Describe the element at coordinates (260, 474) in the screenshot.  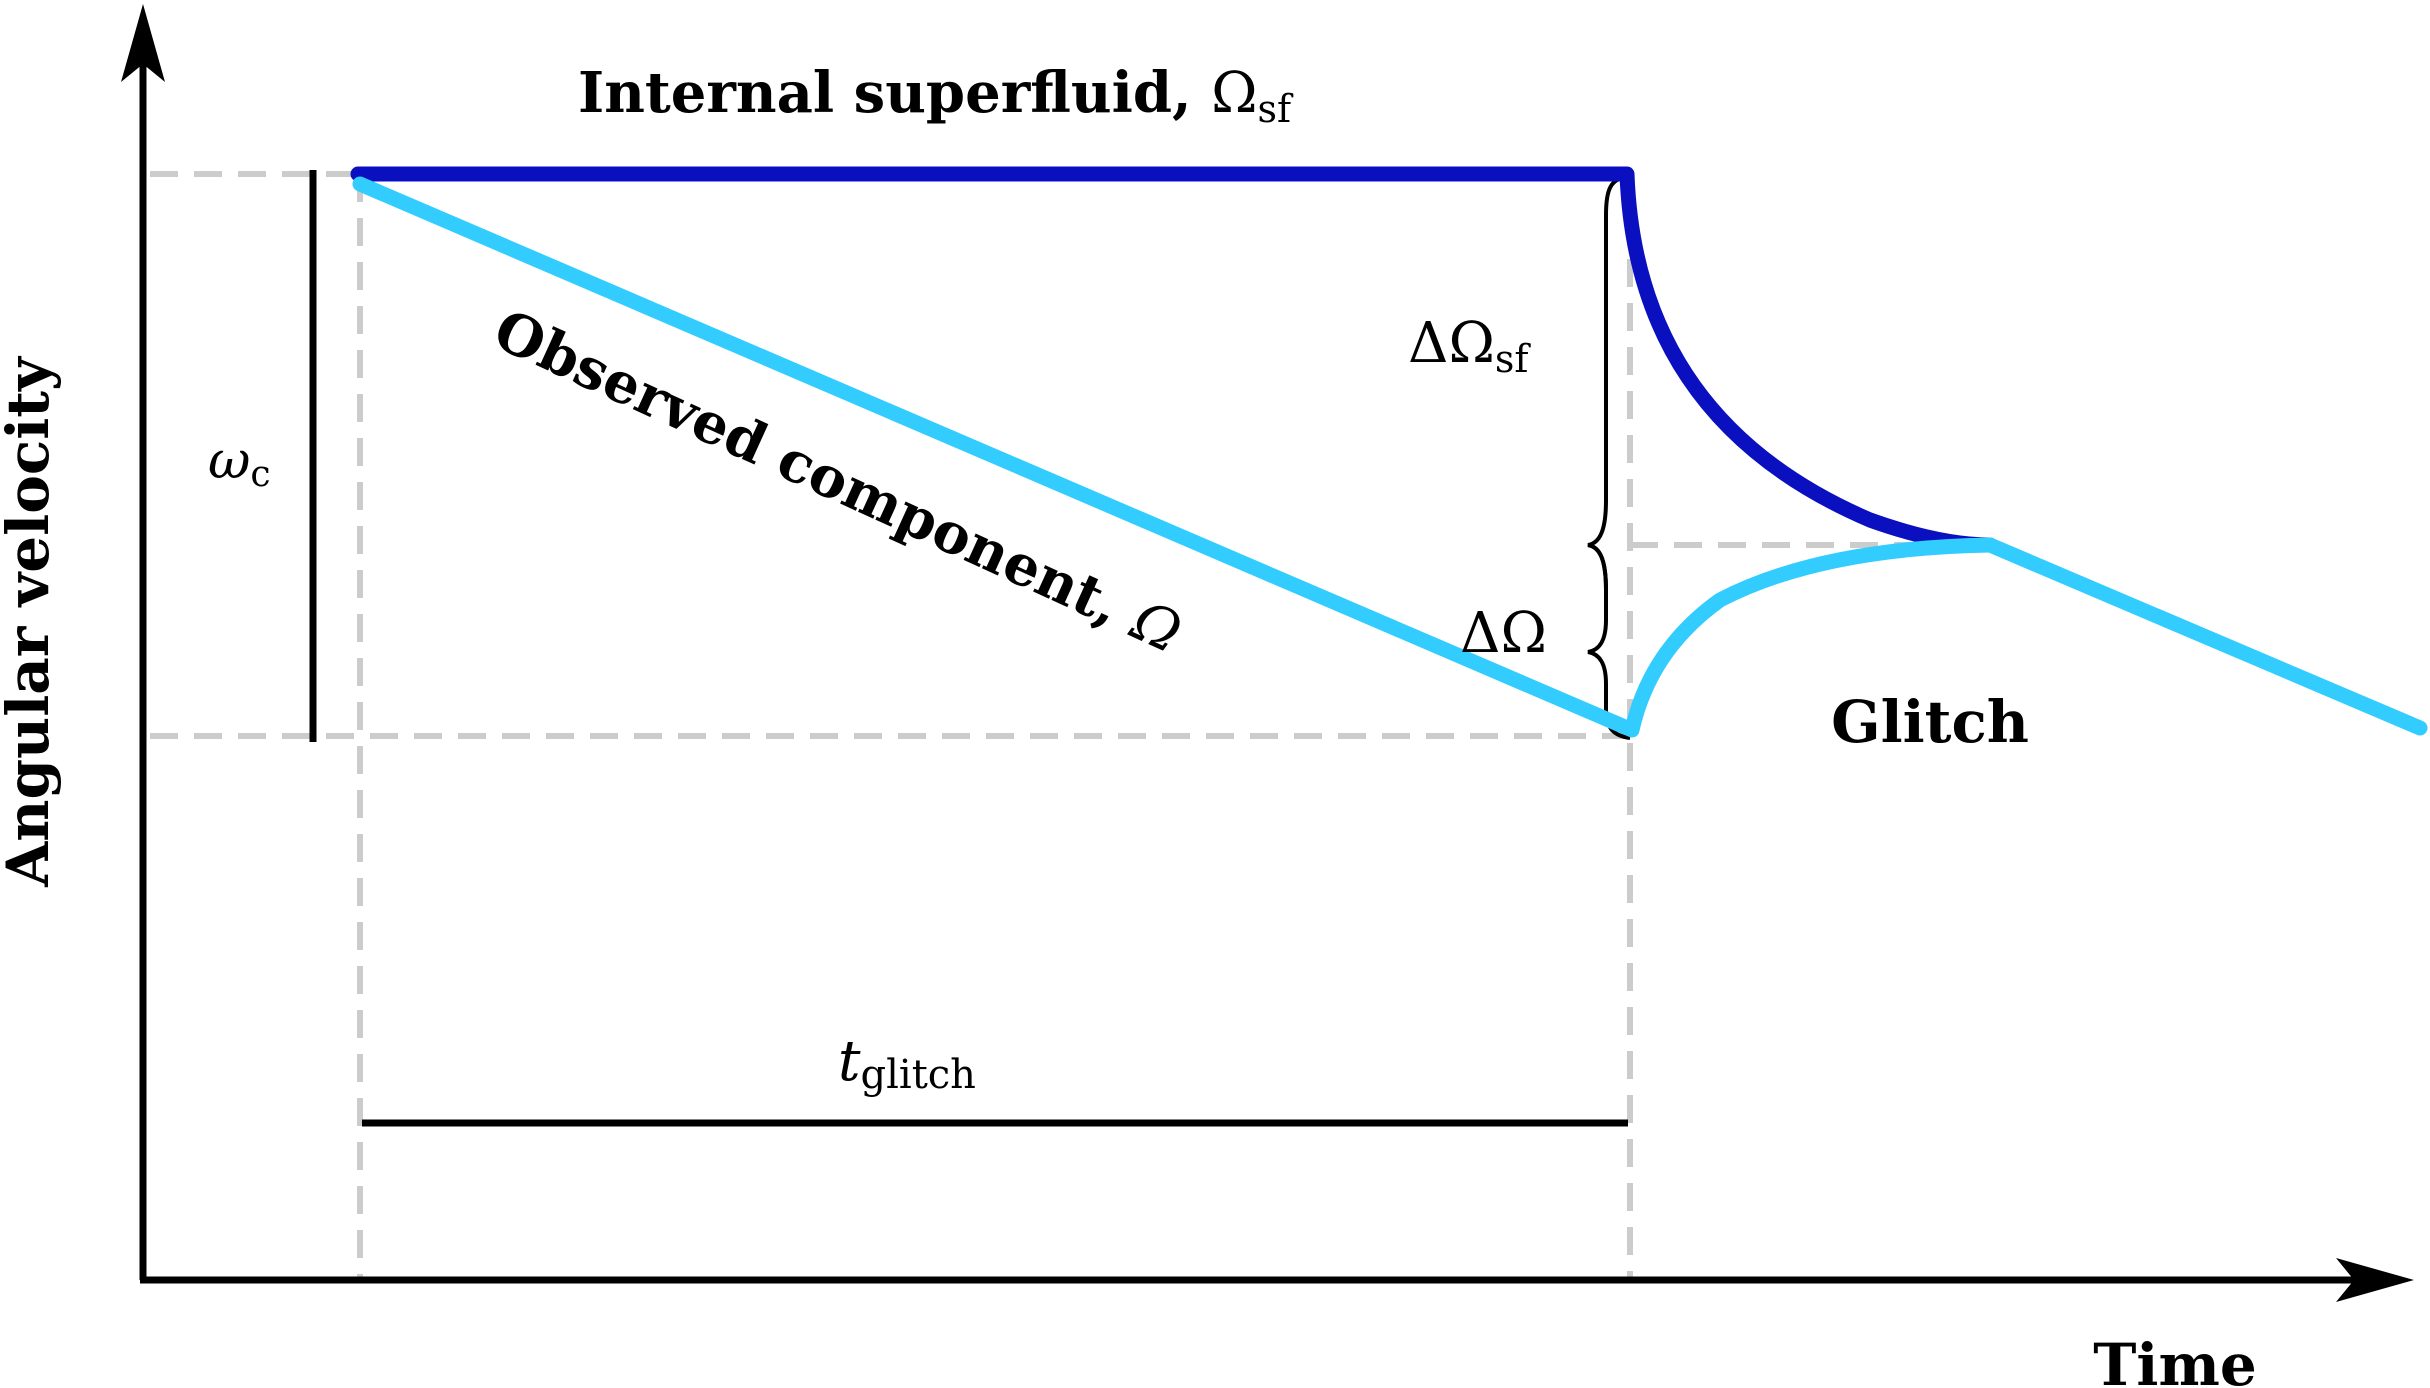
I see `omega-c-sub: c` at that location.